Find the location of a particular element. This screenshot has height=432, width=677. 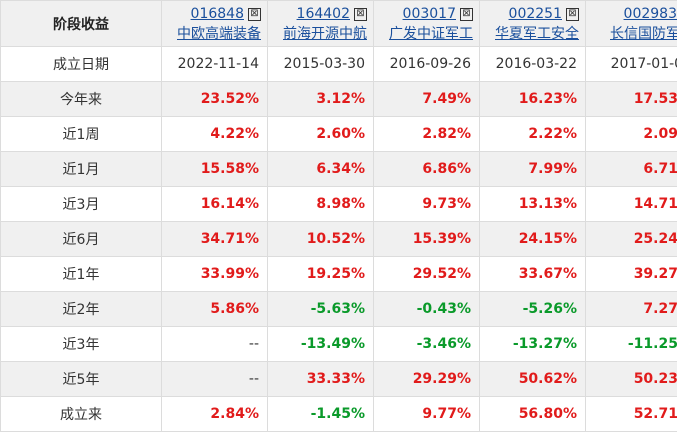

return-value: 2.84% is located at coordinates (215, 414).